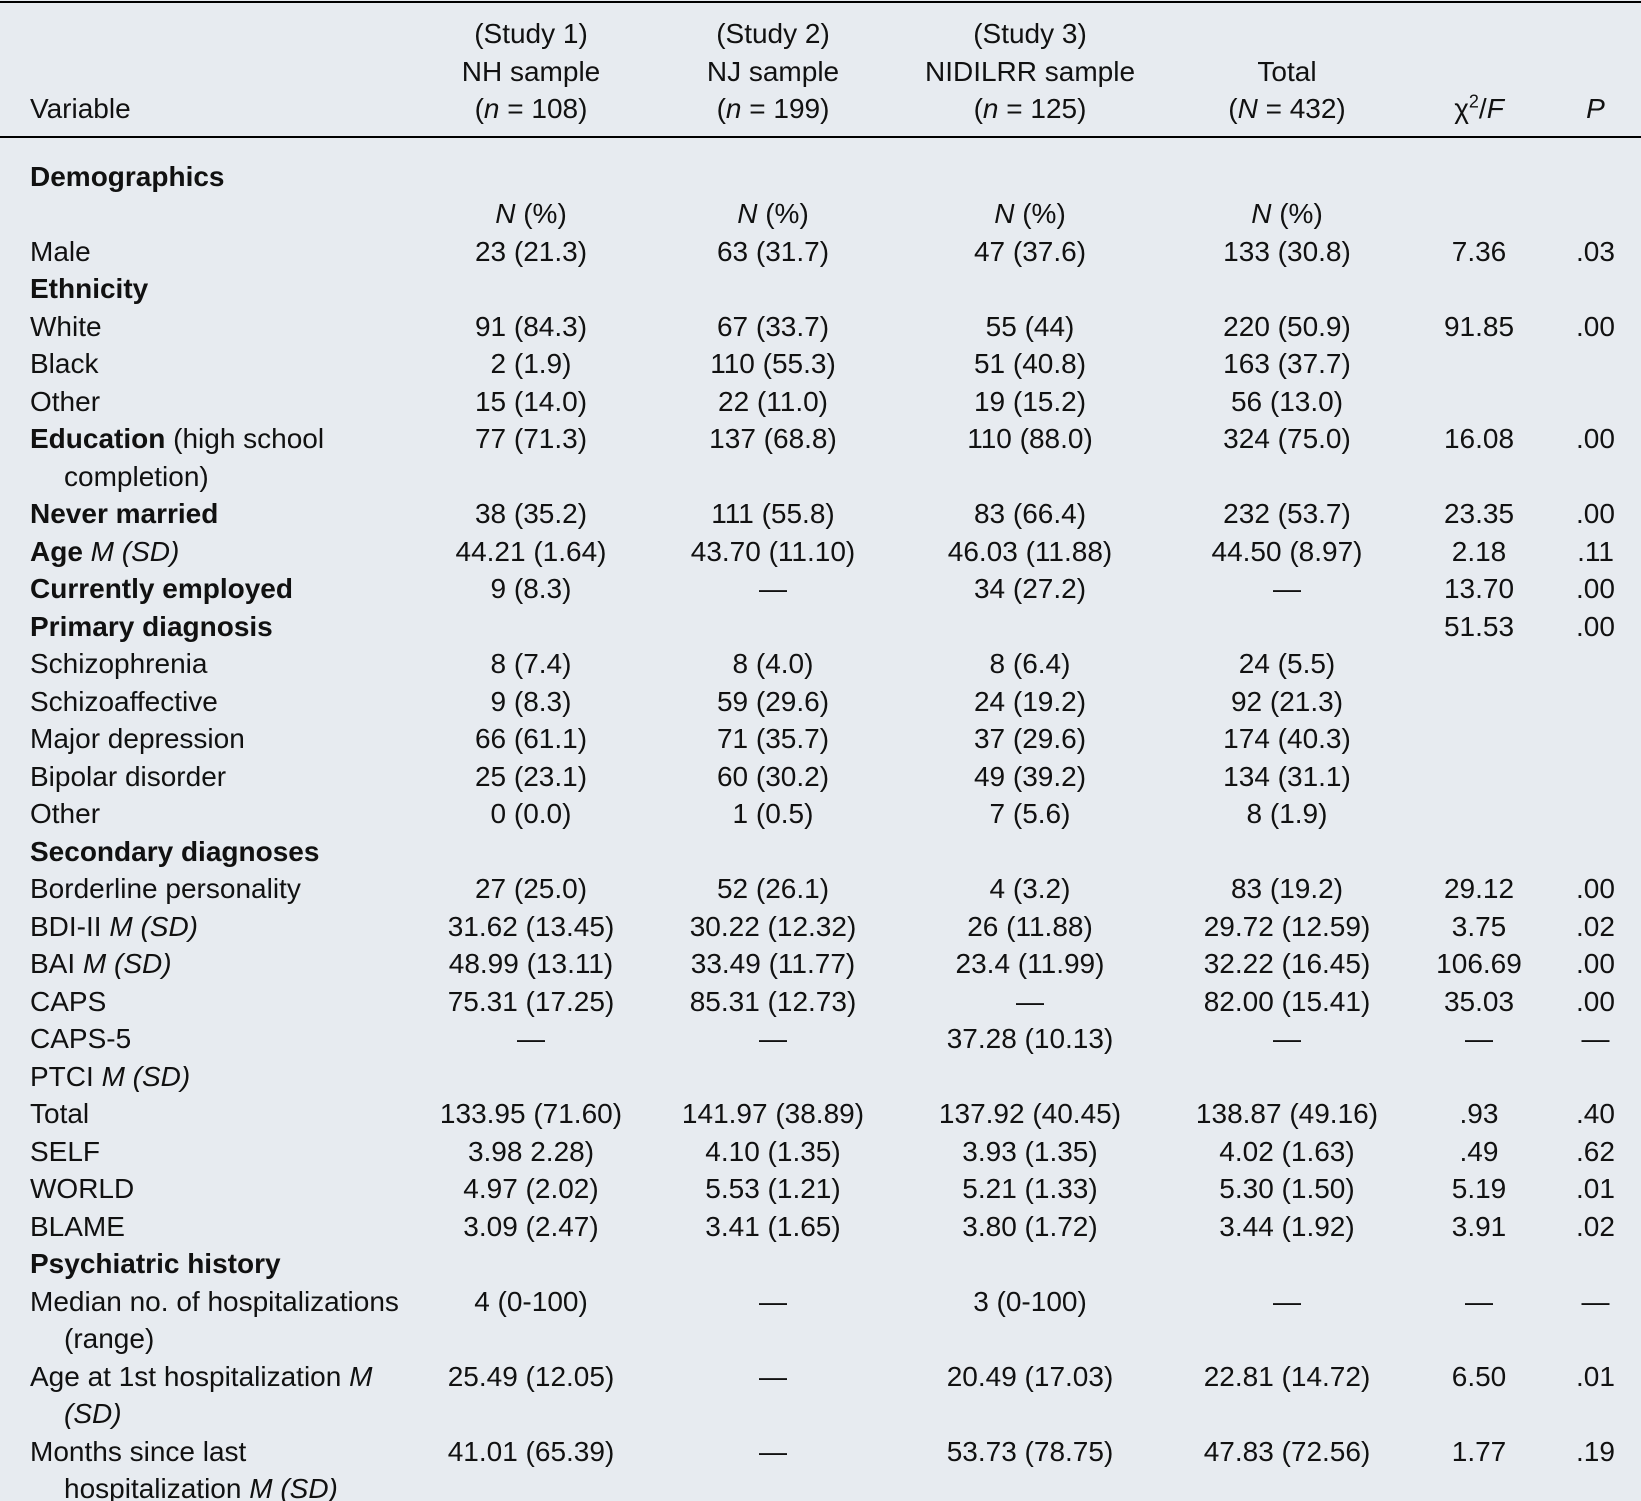  Describe the element at coordinates (1479, 588) in the screenshot. I see `table-cell: 13.70` at that location.